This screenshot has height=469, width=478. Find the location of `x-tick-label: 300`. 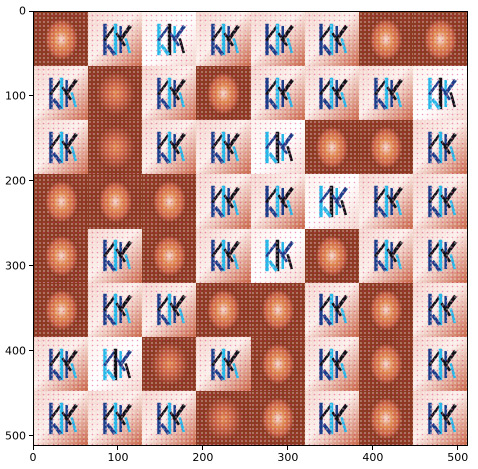

x-tick-label: 300 is located at coordinates (288, 457).